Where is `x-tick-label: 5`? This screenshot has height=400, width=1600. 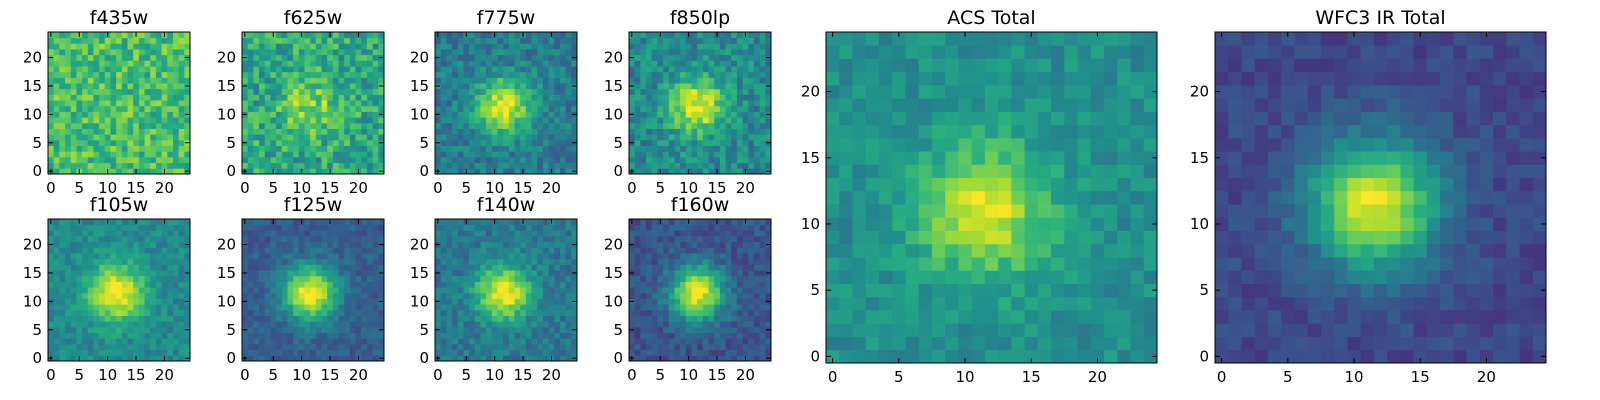
x-tick-label: 5 is located at coordinates (466, 188).